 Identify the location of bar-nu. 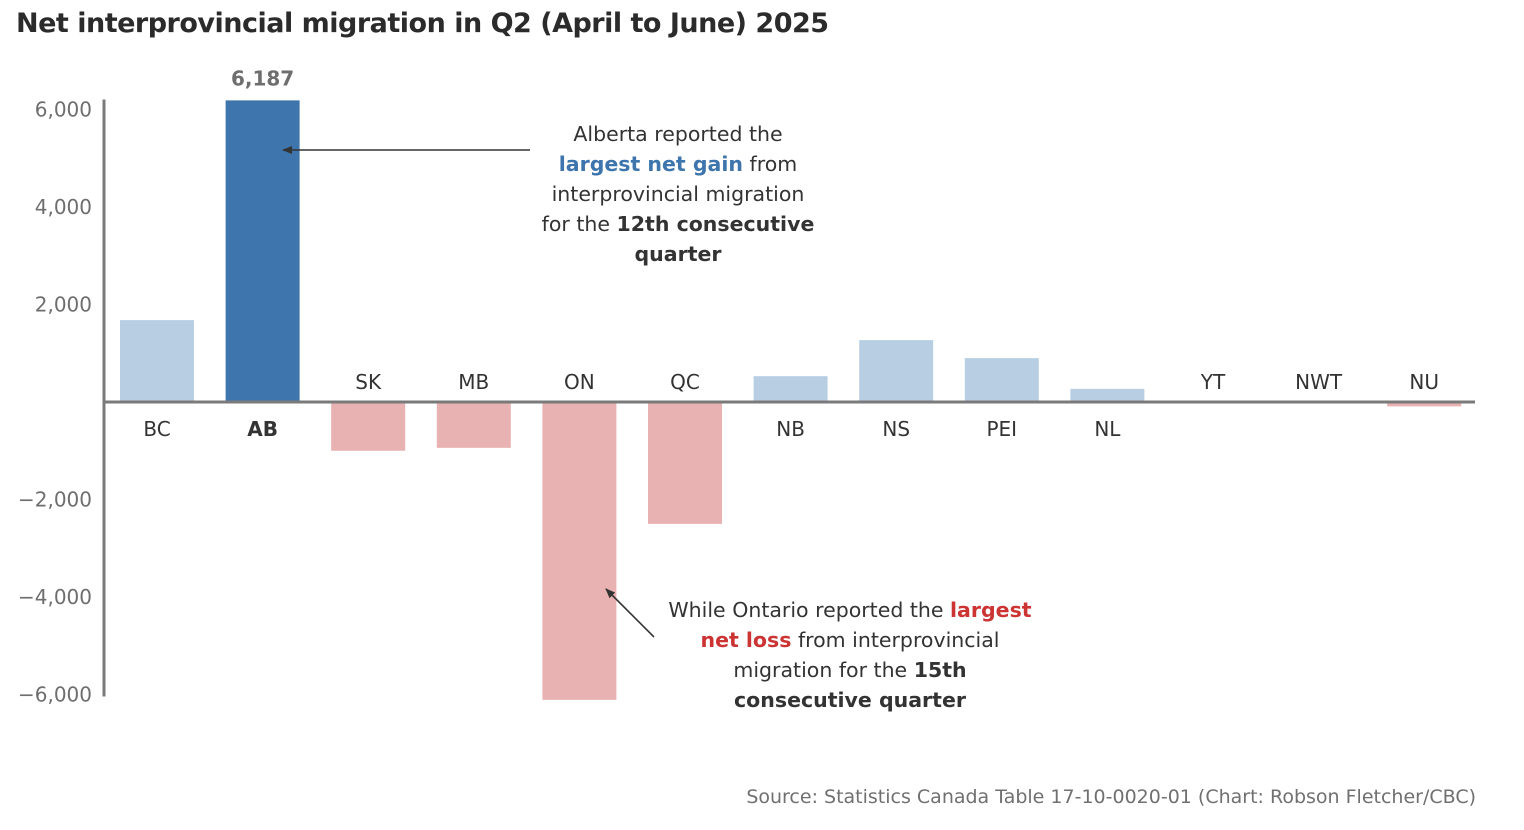
(1424, 404).